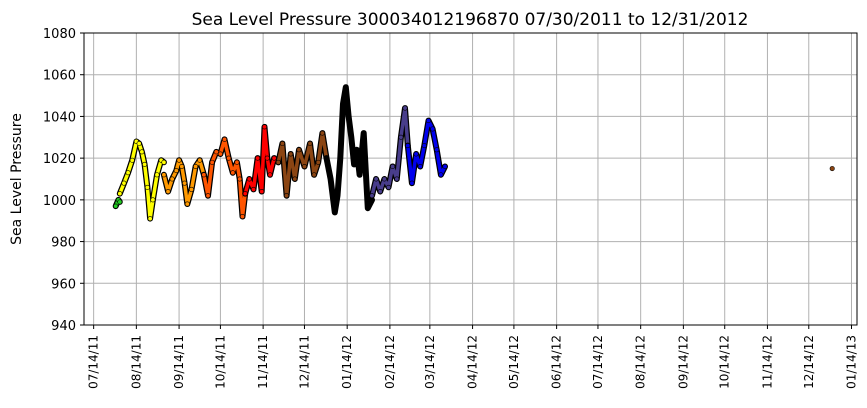 Image resolution: width=867 pixels, height=408 pixels. I want to click on x-tick-label: 07/14/12, so click(598, 362).